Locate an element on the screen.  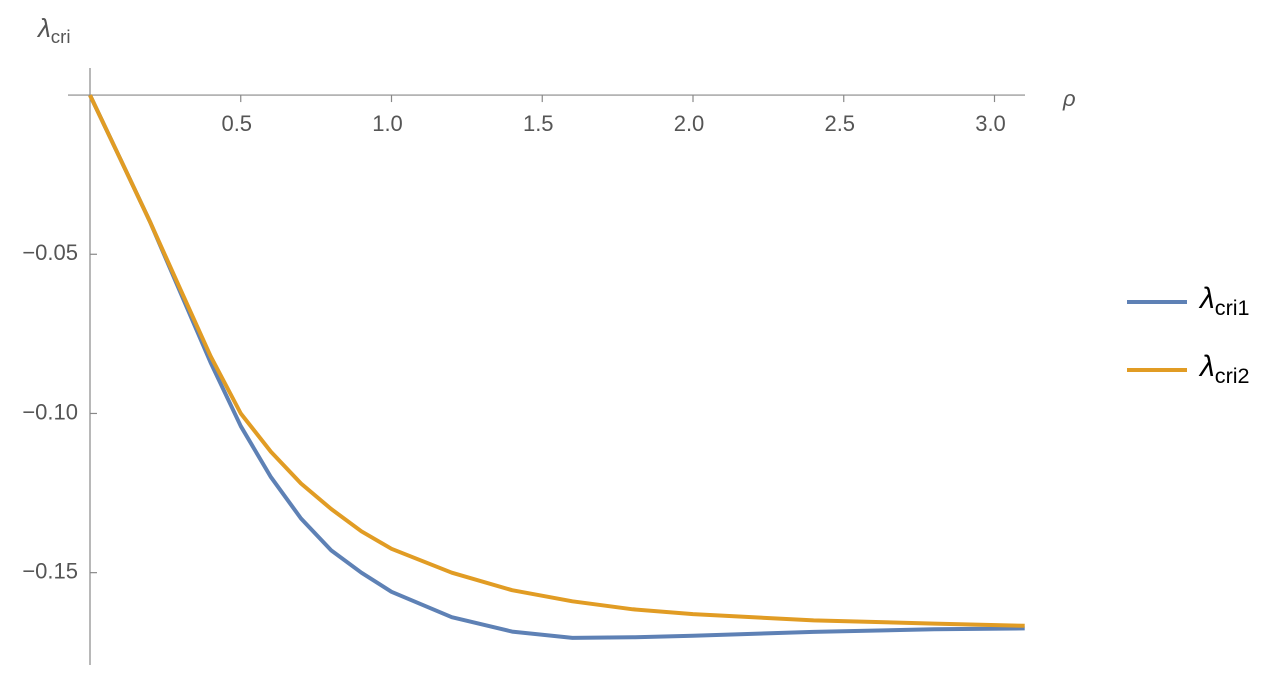
x-tick-label: 0.5 is located at coordinates (236, 123).